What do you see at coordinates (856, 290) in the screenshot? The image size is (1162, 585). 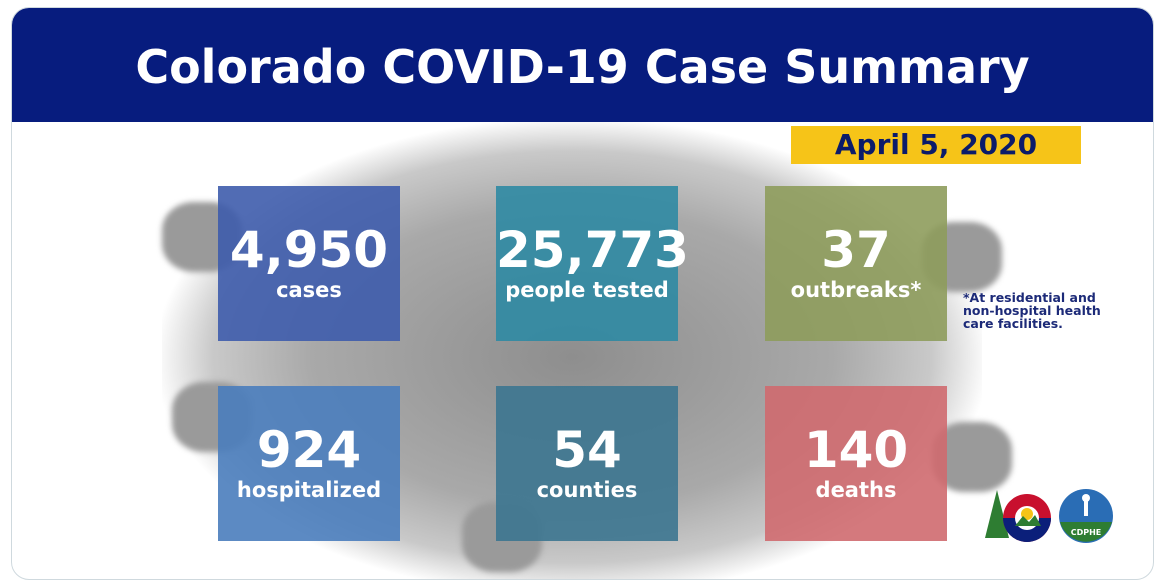 I see `stat-label: outbreaks*` at bounding box center [856, 290].